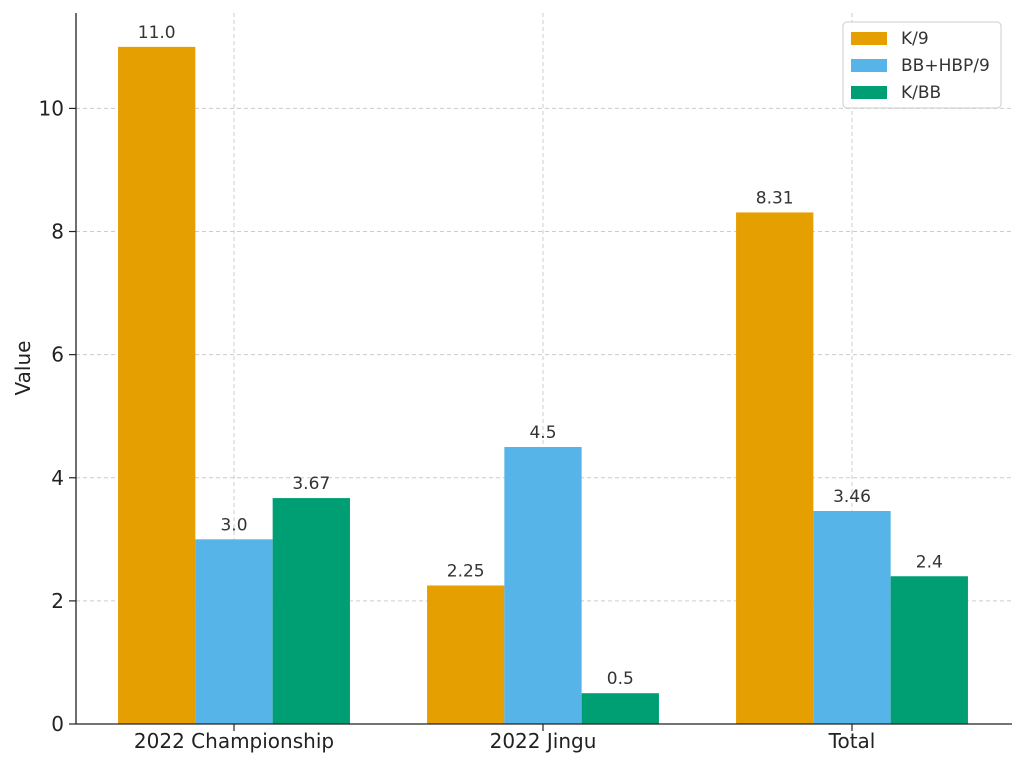 The width and height of the screenshot is (1024, 769). Describe the element at coordinates (51, 108) in the screenshot. I see `y-tick-label: 10` at that location.